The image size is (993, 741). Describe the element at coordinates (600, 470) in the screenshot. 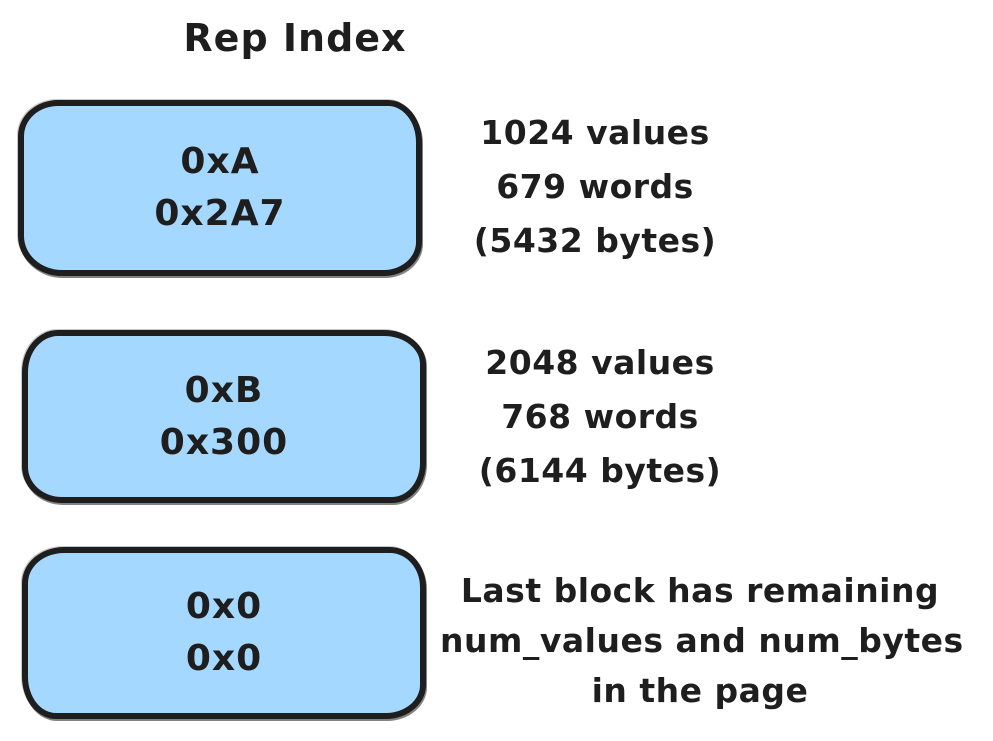

I see `block-2-annotation-bytes: (6144 bytes)` at that location.